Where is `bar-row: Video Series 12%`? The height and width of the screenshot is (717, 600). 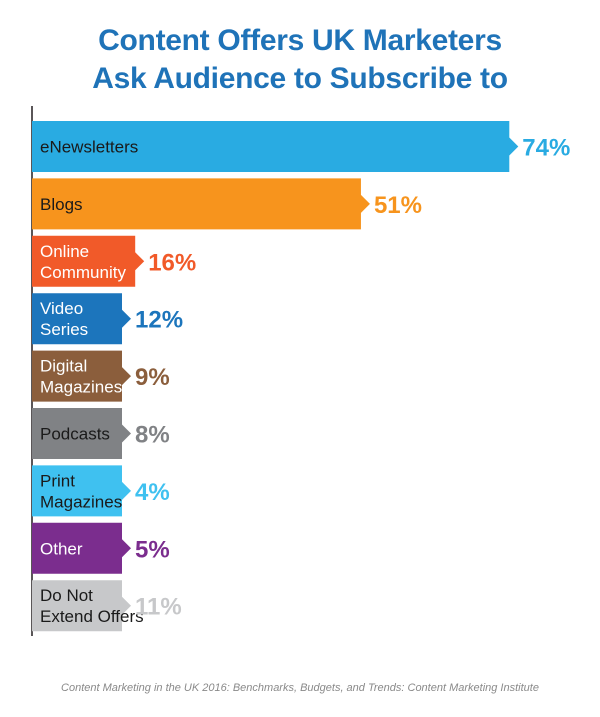
bar-row: Video Series 12% is located at coordinates (107, 319).